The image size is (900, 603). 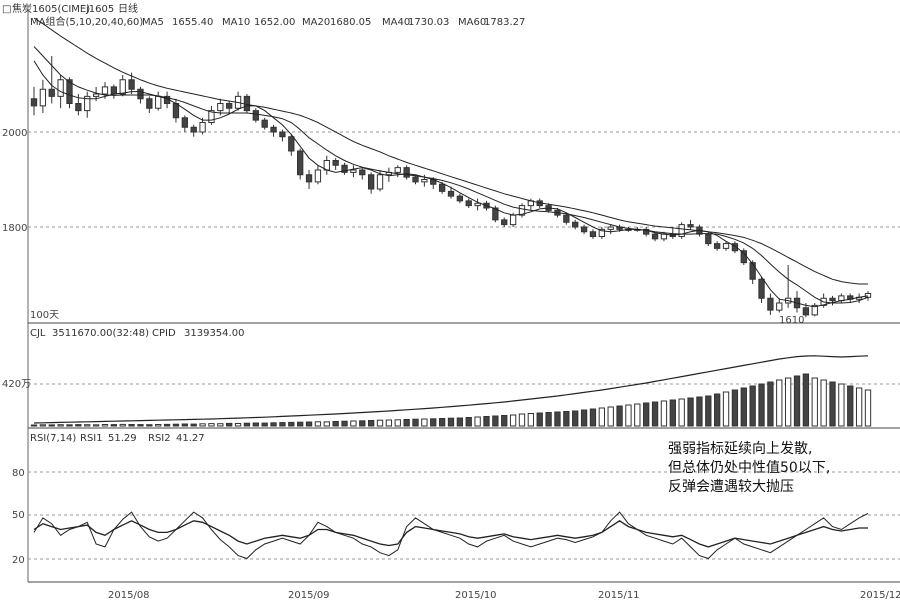 I want to click on rsi-y-tick-50: 50, so click(x=18, y=515).